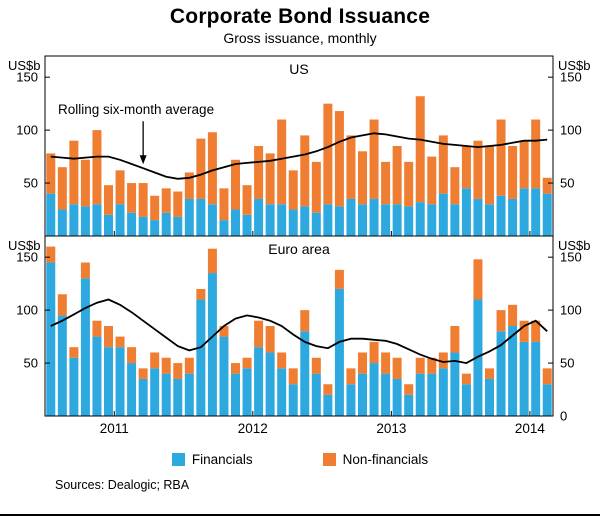  What do you see at coordinates (385, 459) in the screenshot?
I see `legend-label-nonfinancials: Non-financials` at bounding box center [385, 459].